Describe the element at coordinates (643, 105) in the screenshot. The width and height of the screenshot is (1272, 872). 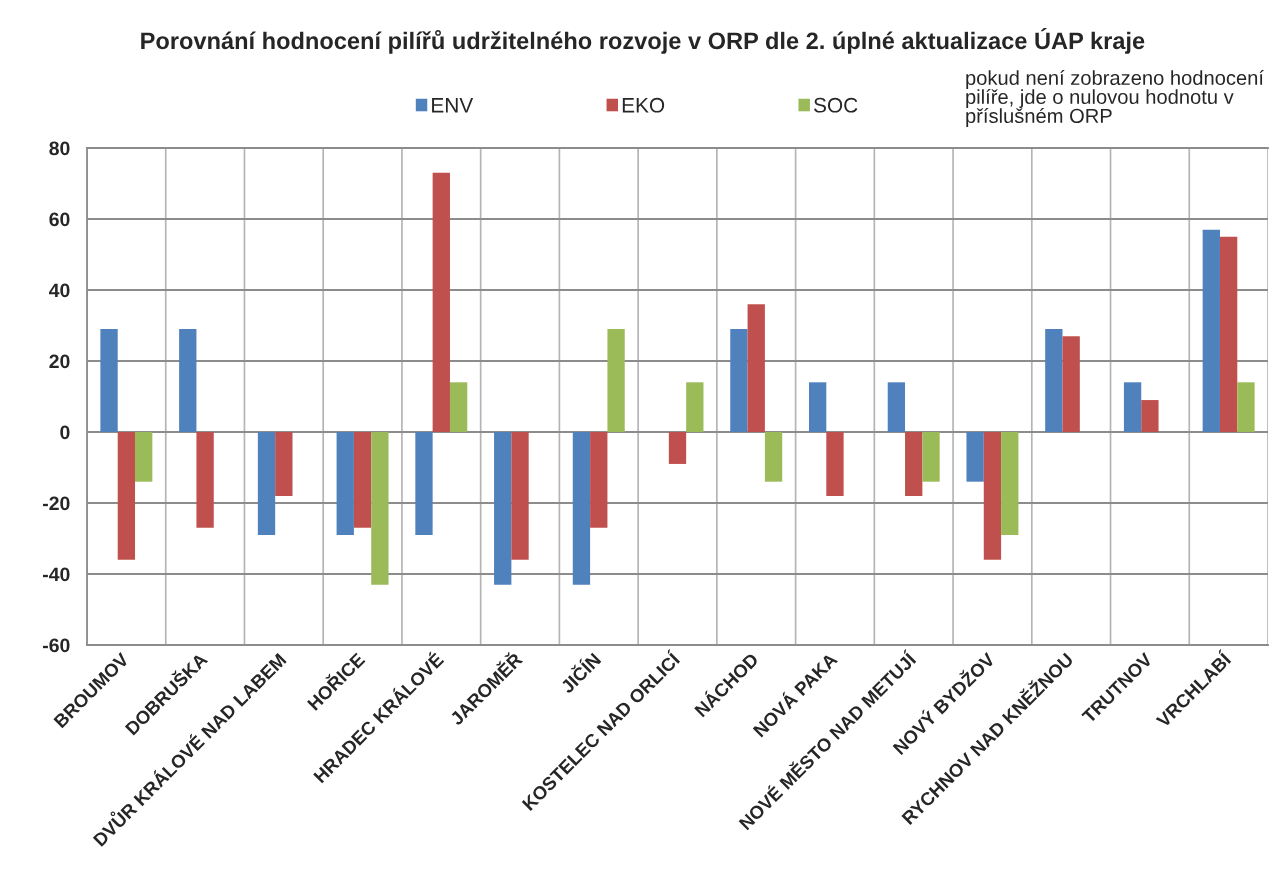
I see `legend-label: EKO` at that location.